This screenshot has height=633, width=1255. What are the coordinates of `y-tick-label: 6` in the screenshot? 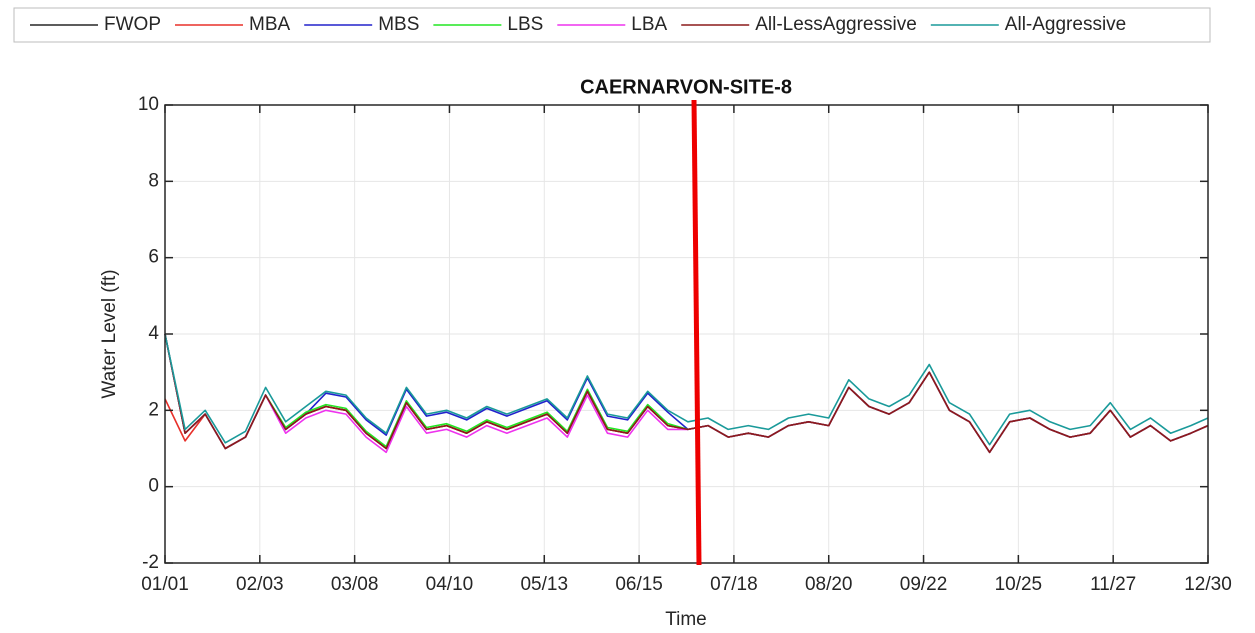 It's located at (153, 257).